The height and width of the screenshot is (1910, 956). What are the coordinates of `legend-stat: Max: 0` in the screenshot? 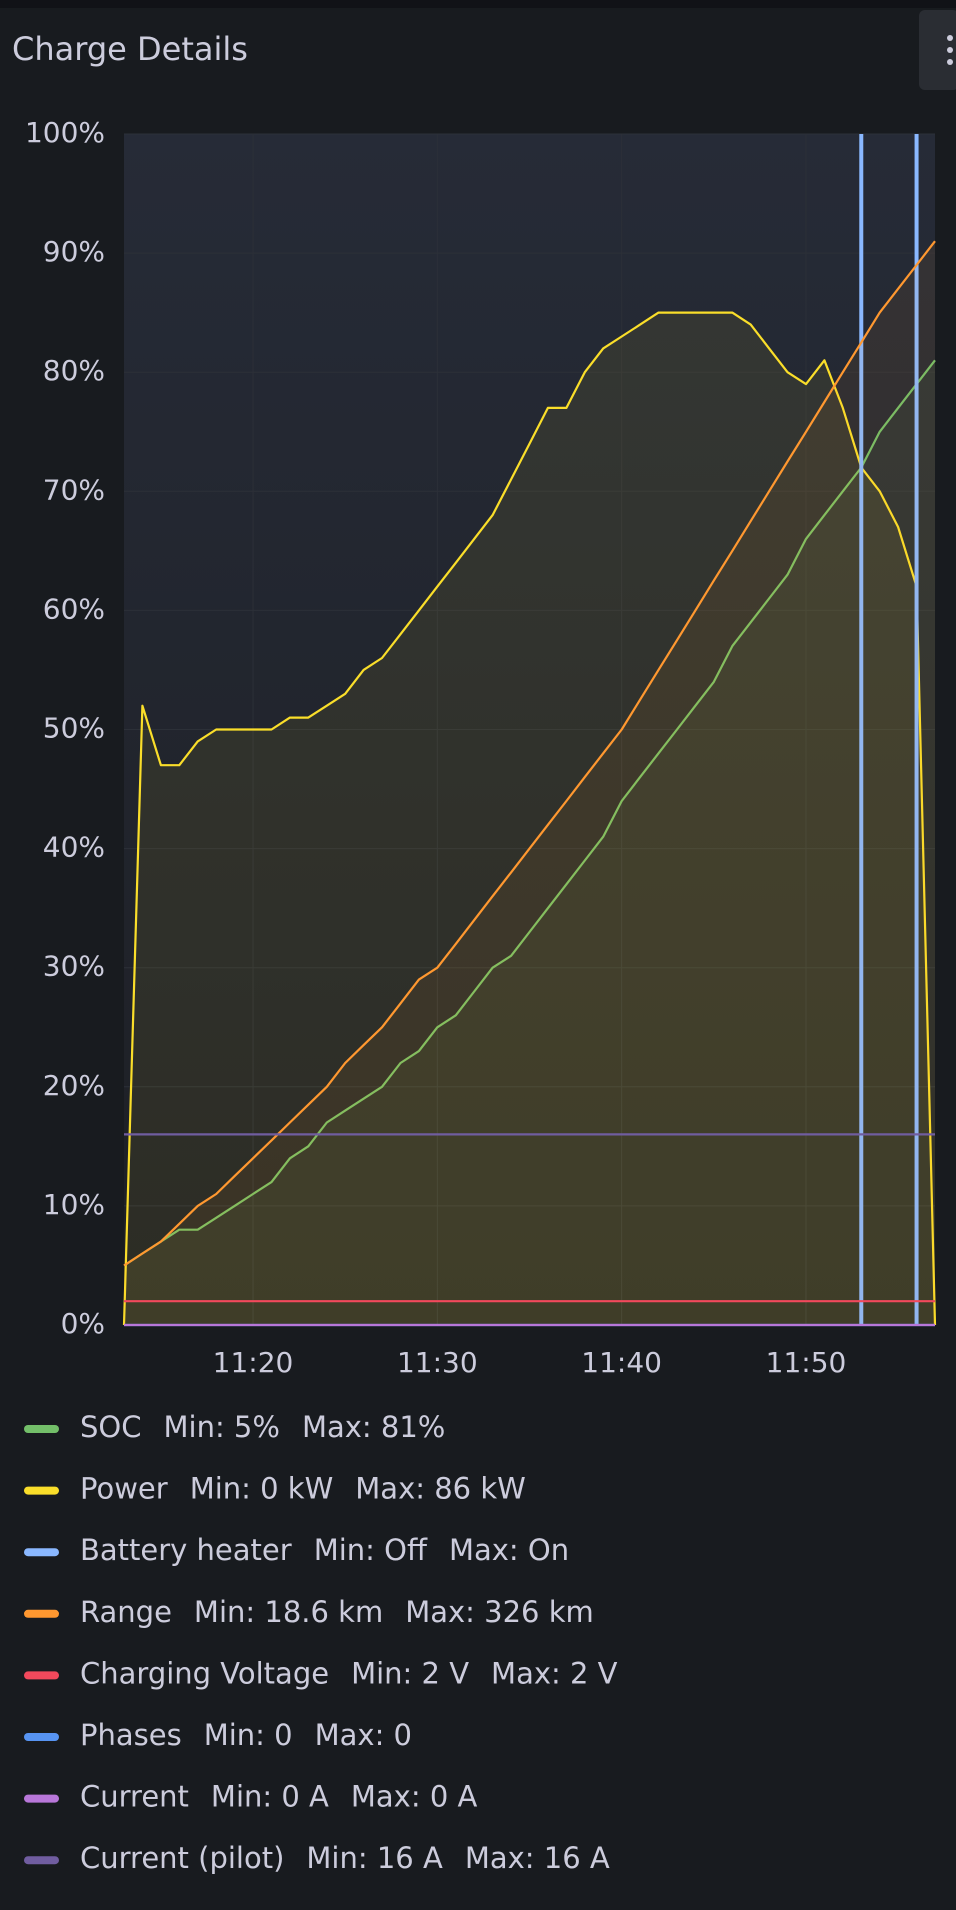 It's located at (363, 1735).